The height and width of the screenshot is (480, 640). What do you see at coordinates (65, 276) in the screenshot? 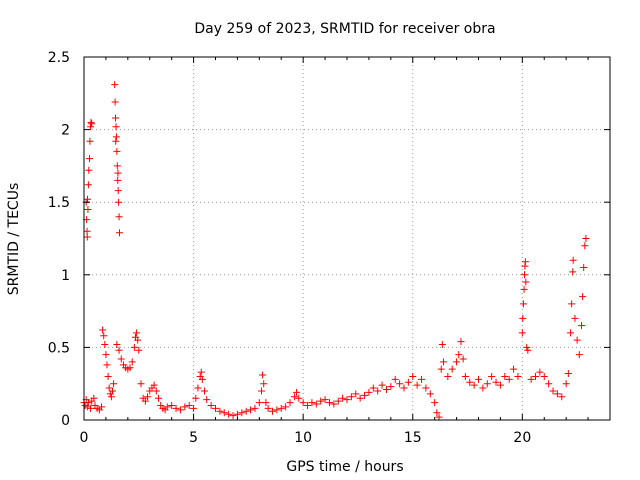
I see `y-tick-label: 1` at bounding box center [65, 276].